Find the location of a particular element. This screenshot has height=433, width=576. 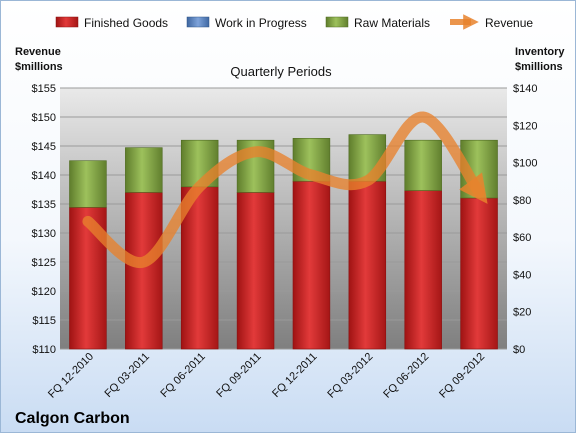

right-tick-label: $100 is located at coordinates (525, 164).